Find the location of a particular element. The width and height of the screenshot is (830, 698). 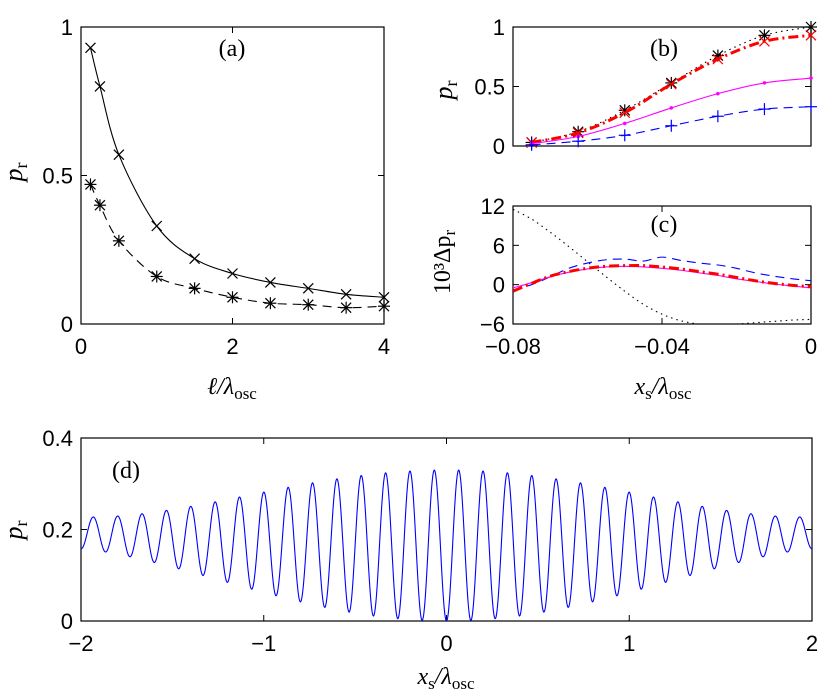

c-ytick-label: −6 is located at coordinates (492, 324).